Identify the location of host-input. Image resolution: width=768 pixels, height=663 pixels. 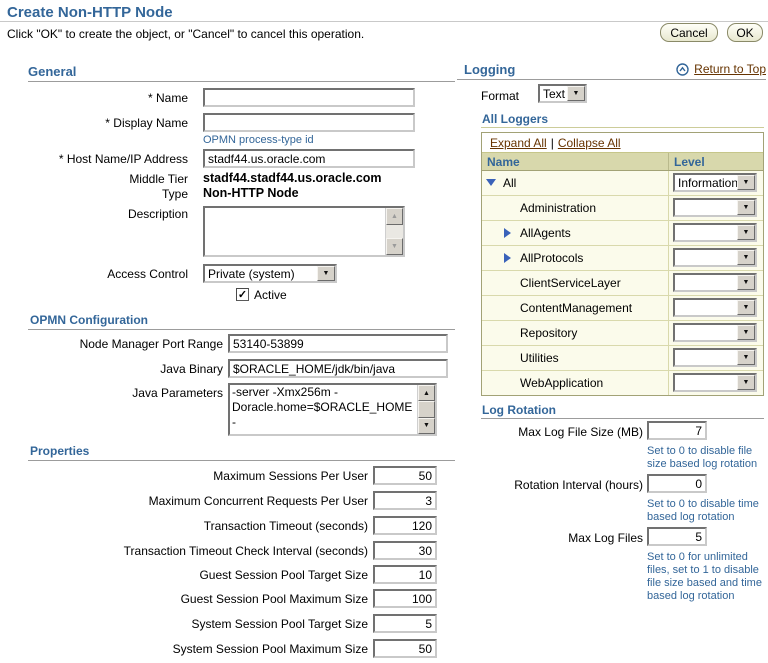
(309, 158).